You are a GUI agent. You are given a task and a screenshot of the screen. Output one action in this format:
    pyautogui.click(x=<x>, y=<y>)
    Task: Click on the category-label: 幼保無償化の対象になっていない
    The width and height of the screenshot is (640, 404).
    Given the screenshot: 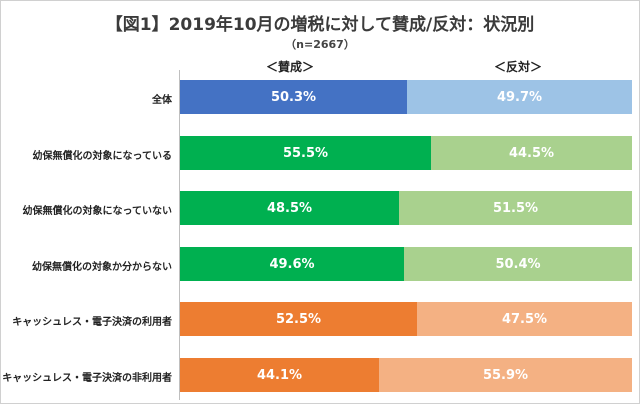 What is the action you would take?
    pyautogui.click(x=97, y=211)
    